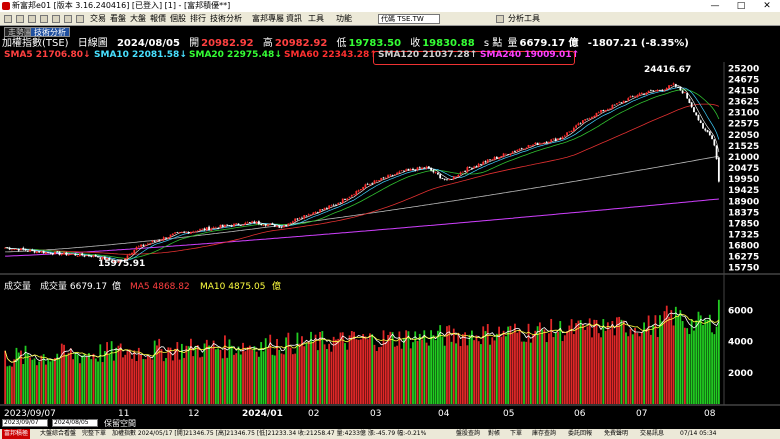 This screenshot has height=439, width=780. I want to click on menu-ranking: 排行, so click(198, 18).